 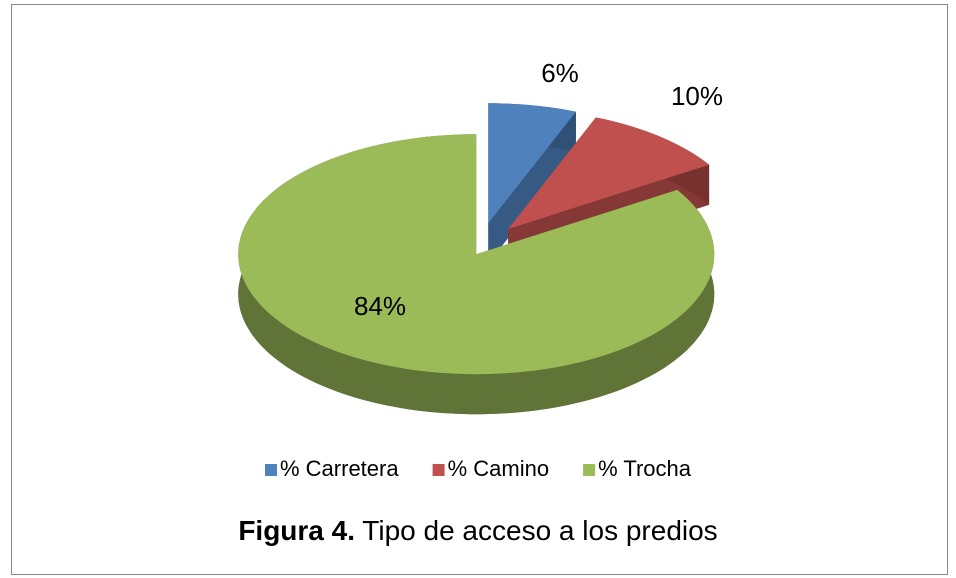 I want to click on data-label: 84%, so click(x=380, y=306).